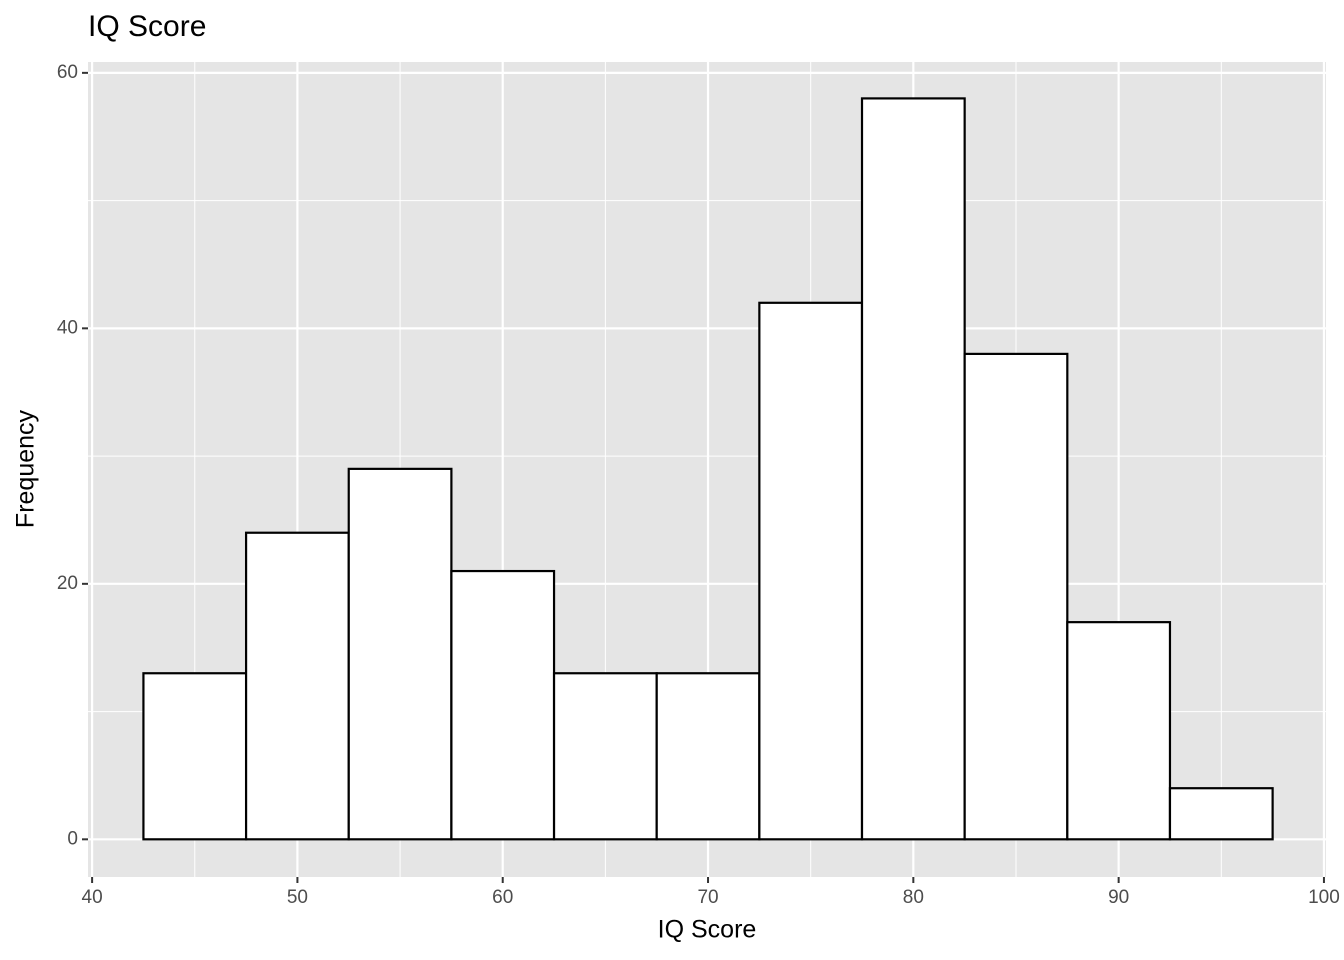 Image resolution: width=1344 pixels, height=960 pixels. I want to click on x-tick-label: 70, so click(707, 897).